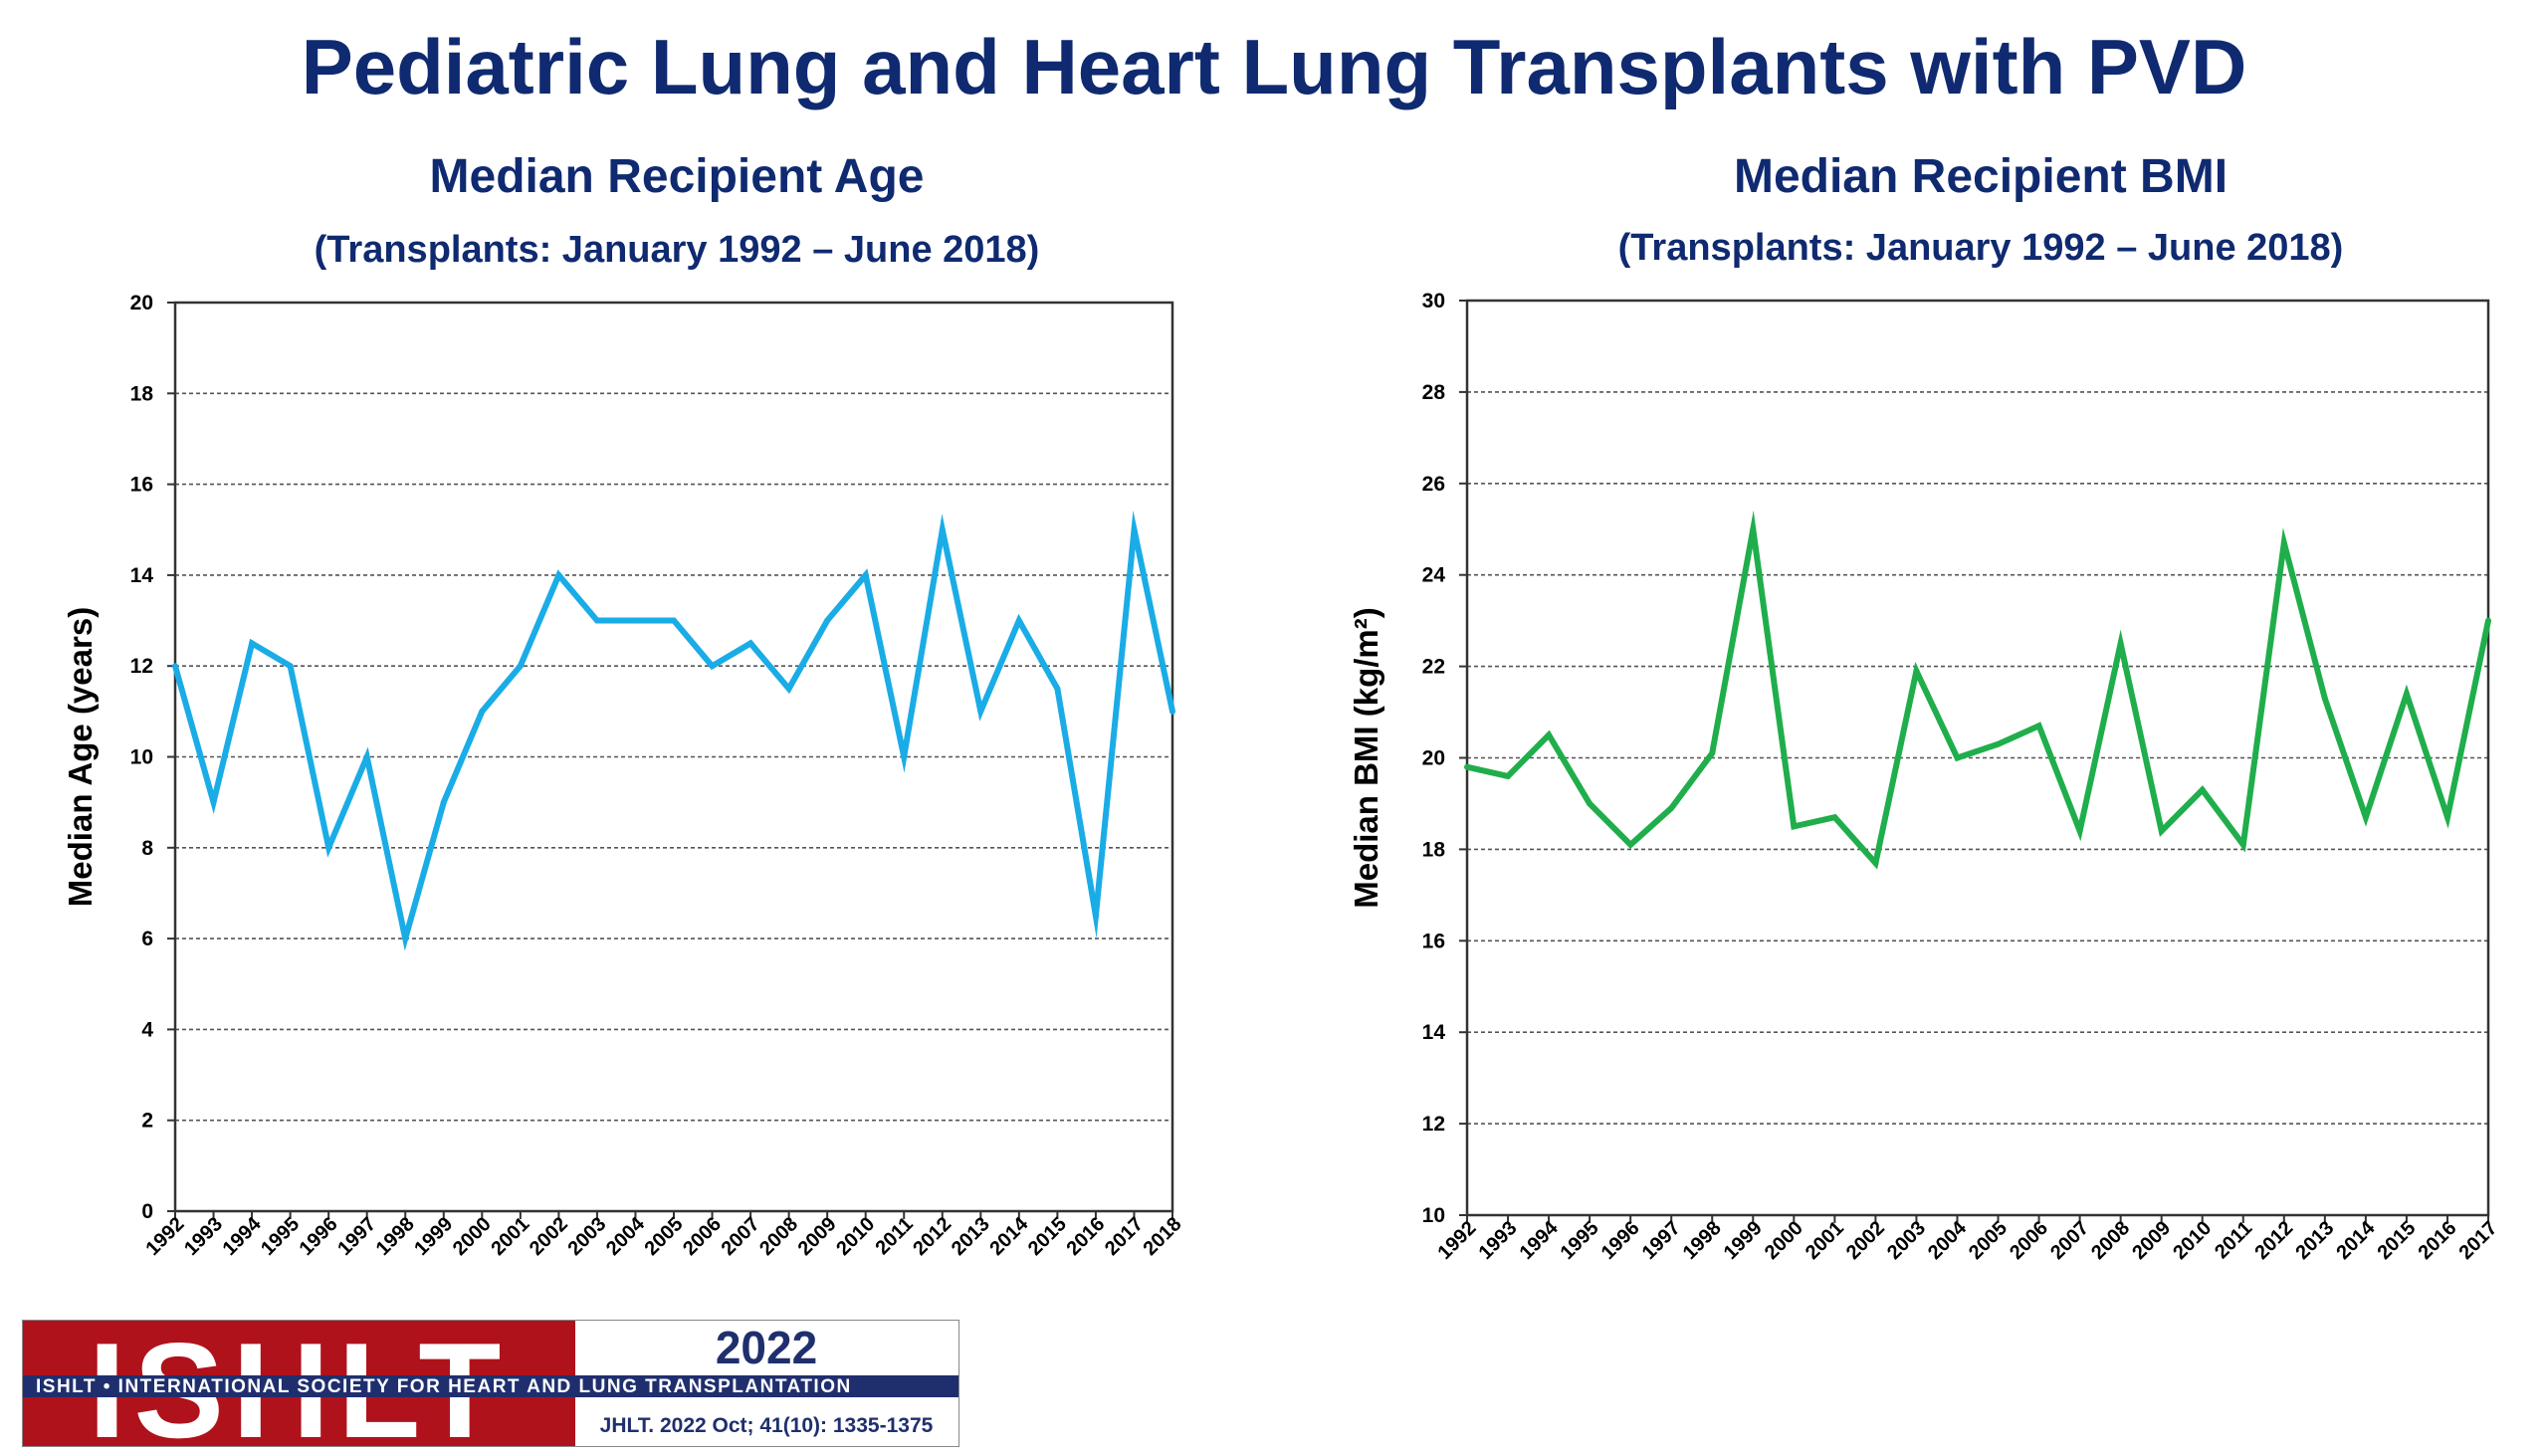 The width and height of the screenshot is (2548, 1456). I want to click on y-tick-label: 0, so click(147, 1211).